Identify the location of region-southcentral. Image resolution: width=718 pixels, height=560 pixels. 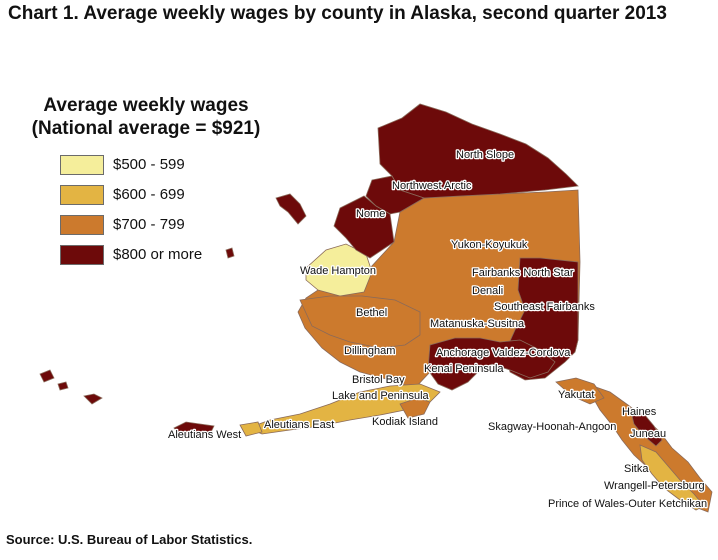
(491, 364).